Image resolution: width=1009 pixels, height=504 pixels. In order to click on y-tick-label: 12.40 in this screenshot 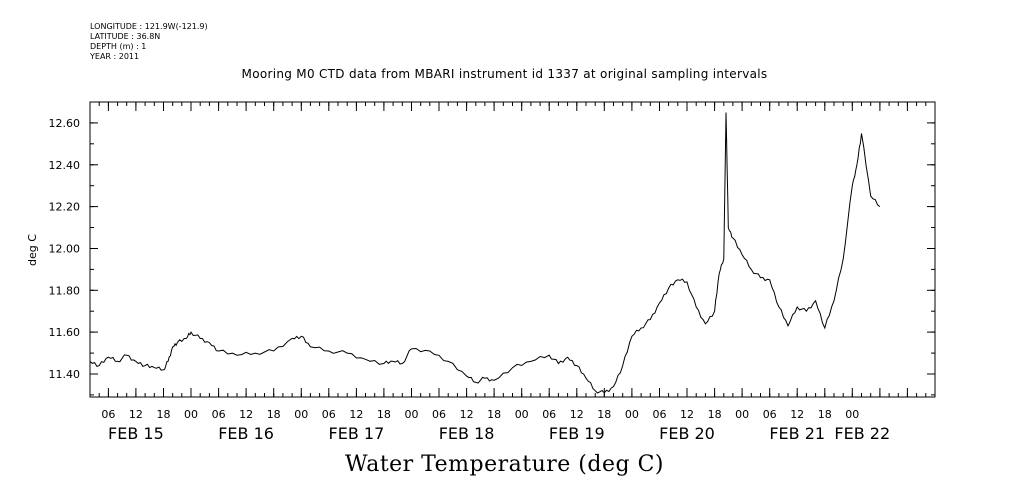, I will do `click(65, 165)`.